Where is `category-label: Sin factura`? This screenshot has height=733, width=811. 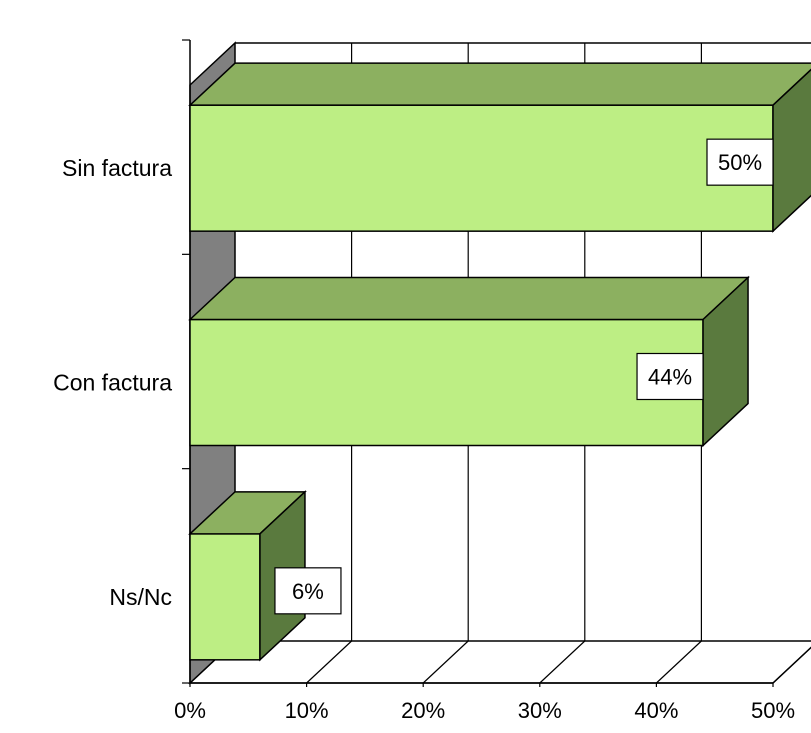 category-label: Sin factura is located at coordinates (117, 168).